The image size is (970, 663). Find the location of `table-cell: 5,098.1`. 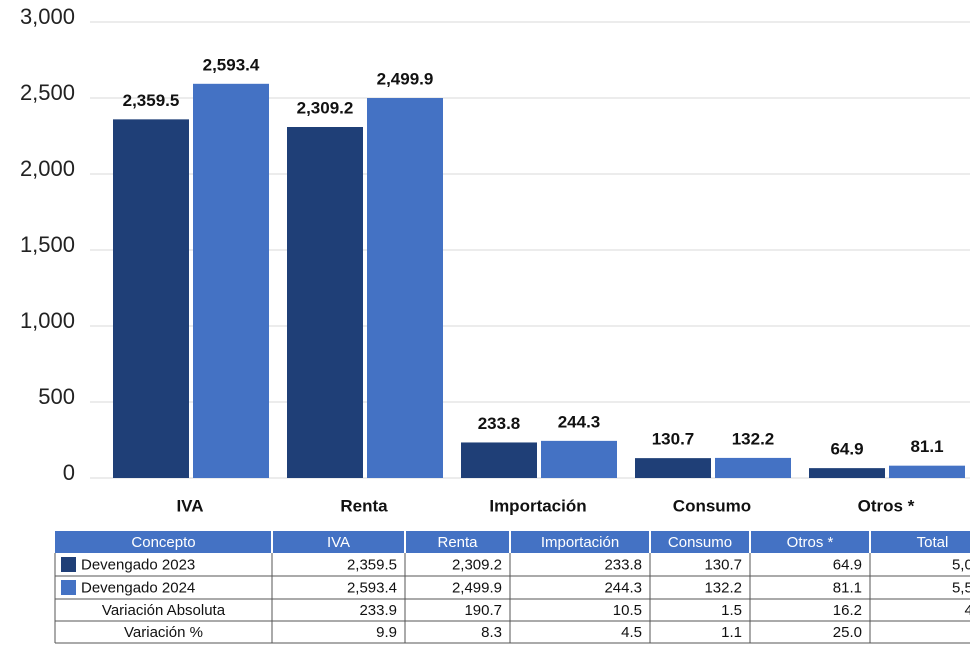

table-cell: 5,098.1 is located at coordinates (961, 564).